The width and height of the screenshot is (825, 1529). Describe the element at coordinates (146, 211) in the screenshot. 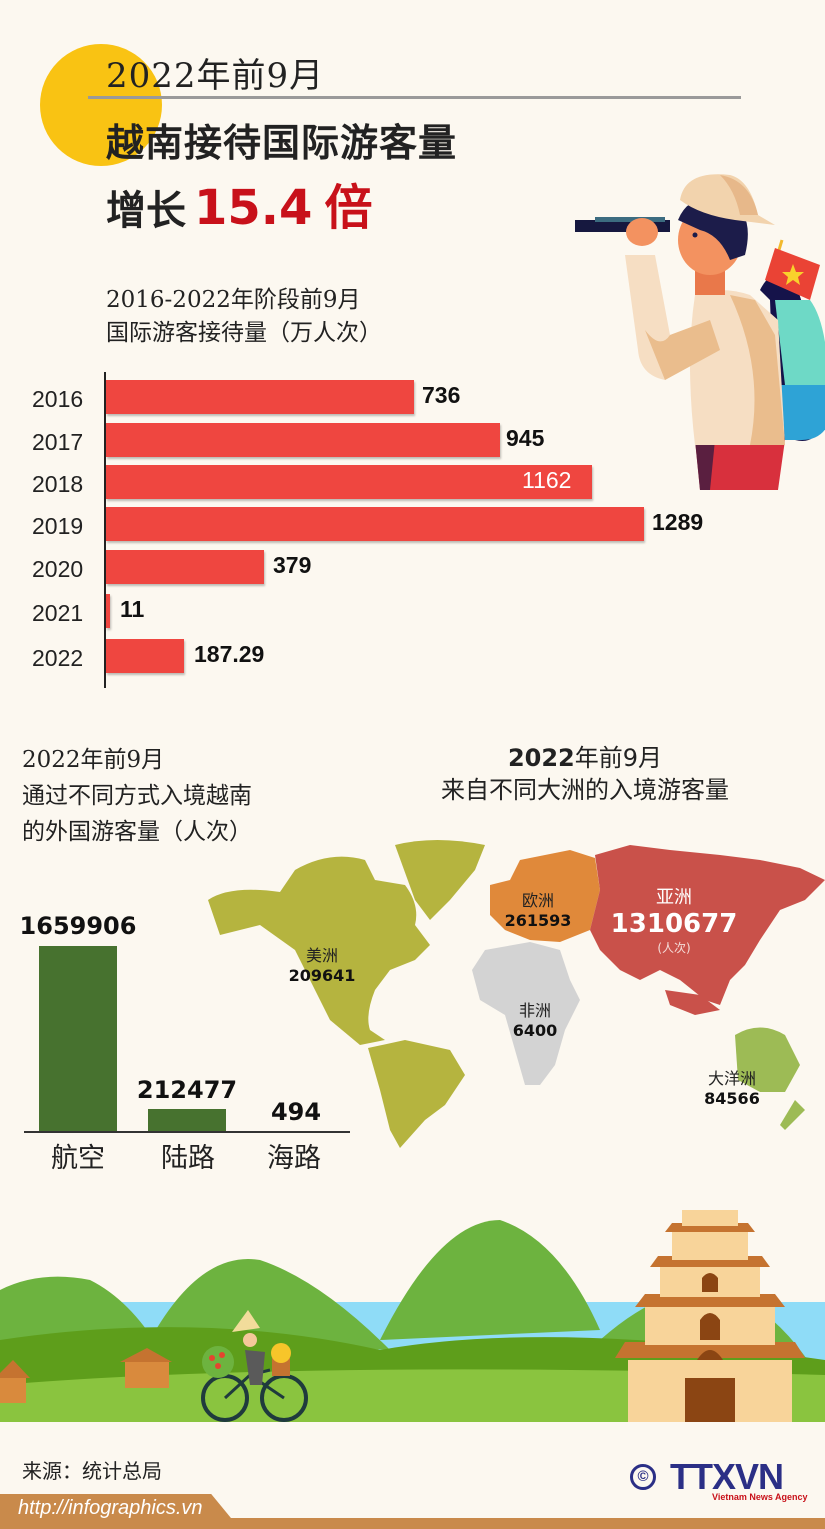

I see `growth-prefix: 增长` at that location.